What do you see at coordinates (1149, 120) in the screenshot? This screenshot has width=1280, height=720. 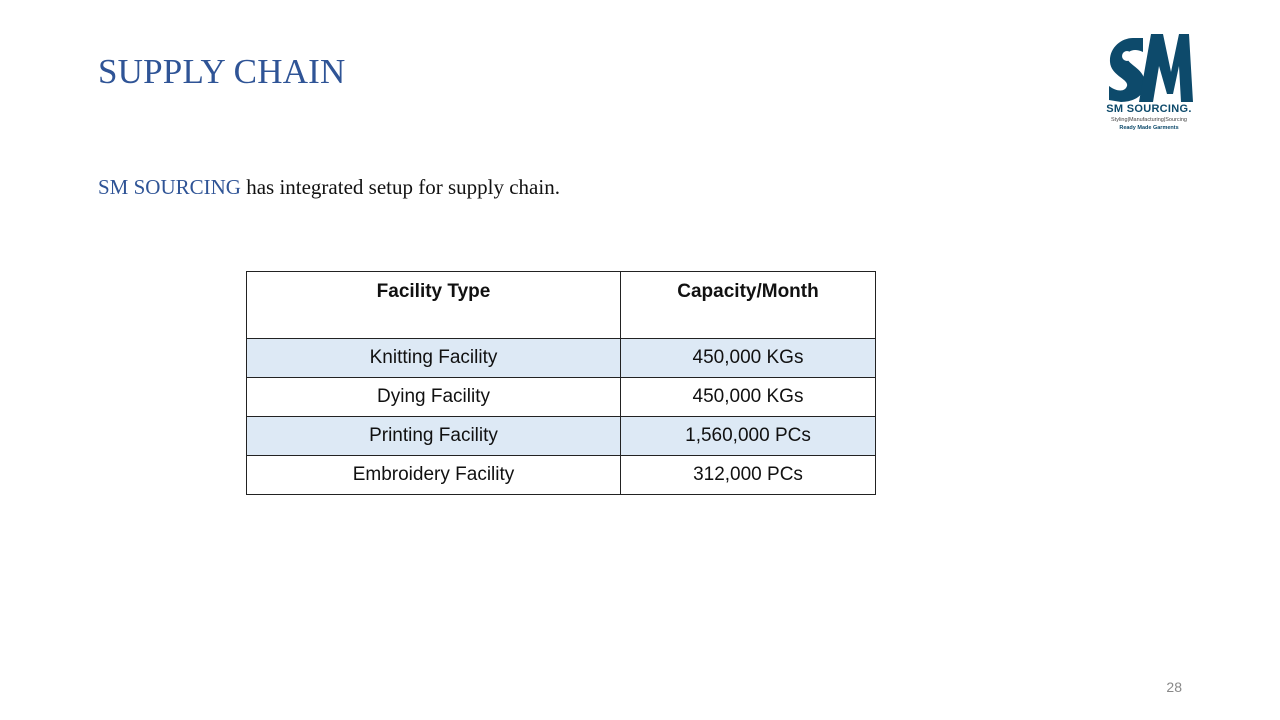 I see `logo-tagline: Styling|Manufacturing|Sourcing` at bounding box center [1149, 120].